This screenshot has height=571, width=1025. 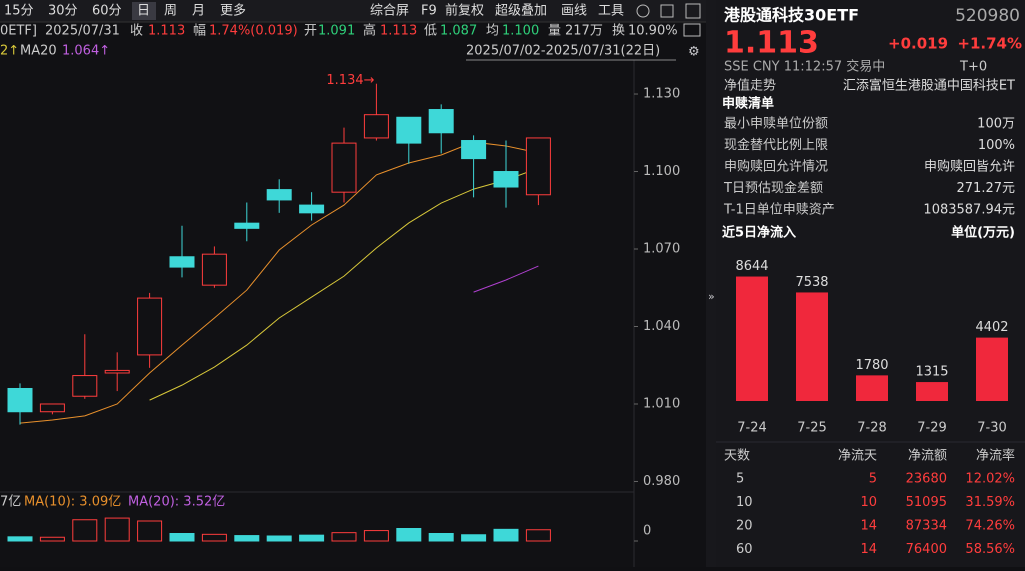 What do you see at coordinates (170, 11) in the screenshot?
I see `period-tab: 周` at bounding box center [170, 11].